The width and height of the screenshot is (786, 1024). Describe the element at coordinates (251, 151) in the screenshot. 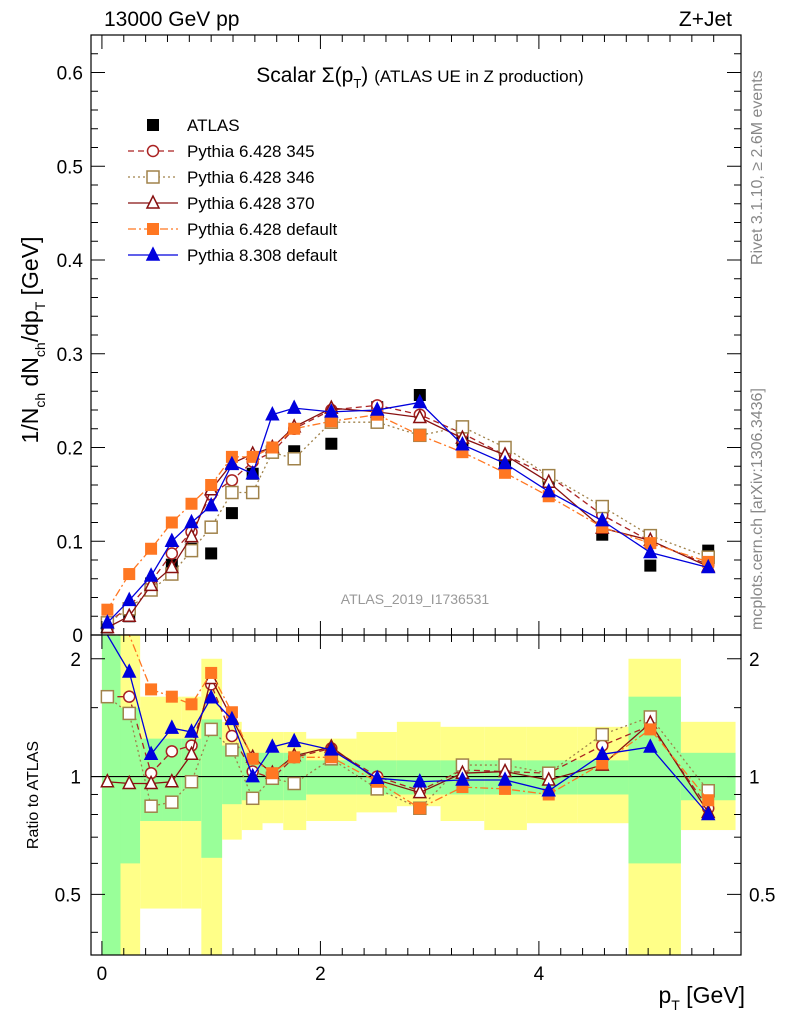

I see `legend-label: Pythia 6.428 345` at that location.